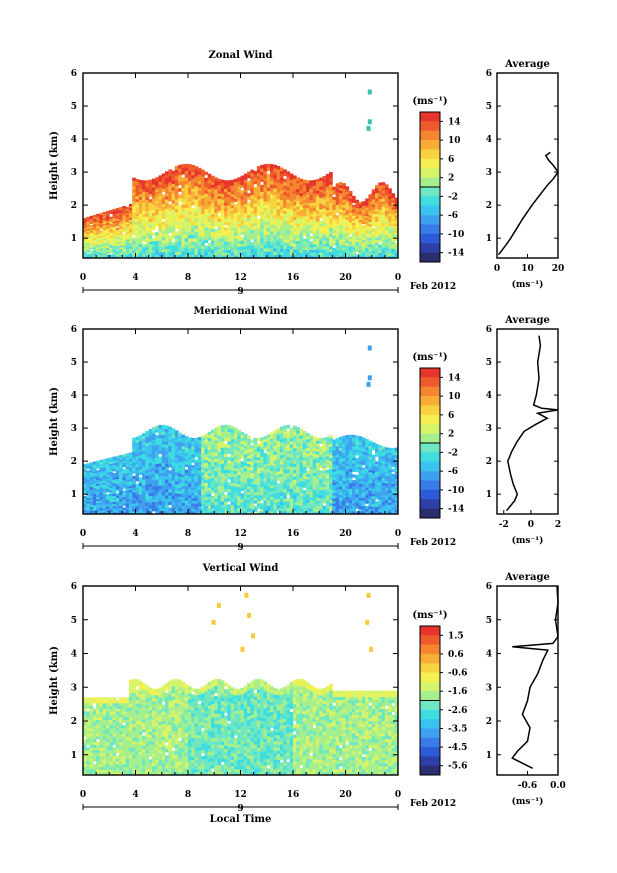  I want to click on colorbar-tick-label: 10, so click(454, 141).